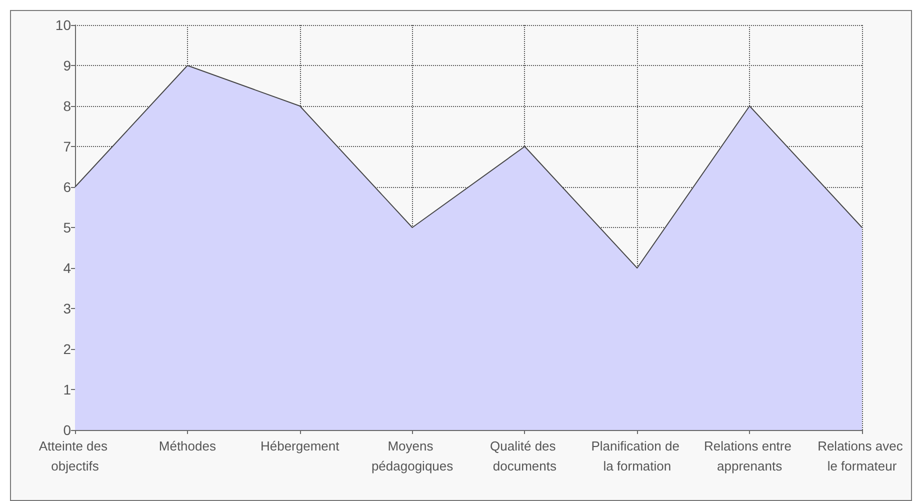 The width and height of the screenshot is (913, 501). What do you see at coordinates (862, 456) in the screenshot?
I see `x-tick-label: Relations avec le formateur` at bounding box center [862, 456].